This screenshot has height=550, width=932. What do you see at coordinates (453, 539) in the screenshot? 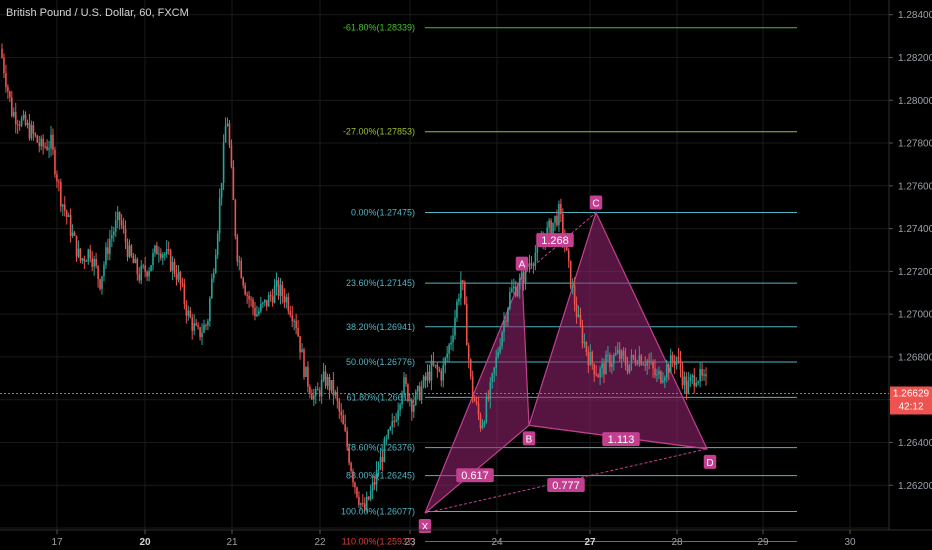
I see `time-axis: 17 20 21 22 23 24 27 28 29 30` at bounding box center [453, 539].